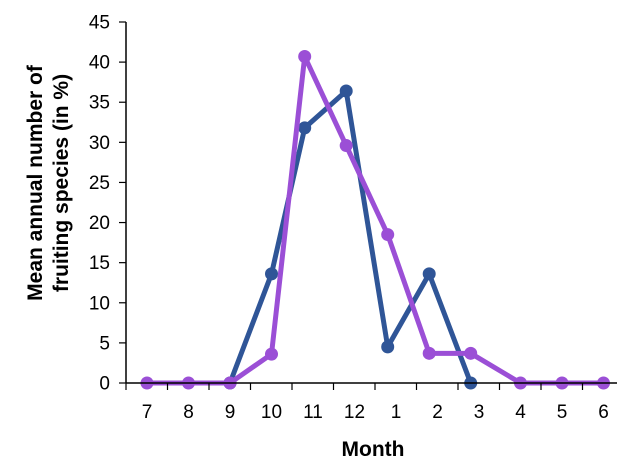 This screenshot has height=462, width=617. What do you see at coordinates (396, 412) in the screenshot?
I see `x-tick-label: 1` at bounding box center [396, 412].